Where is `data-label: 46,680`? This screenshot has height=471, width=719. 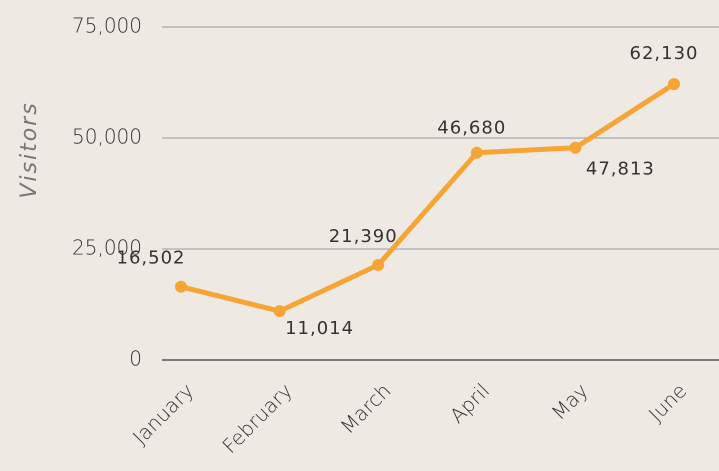 data-label: 46,680 is located at coordinates (471, 128).